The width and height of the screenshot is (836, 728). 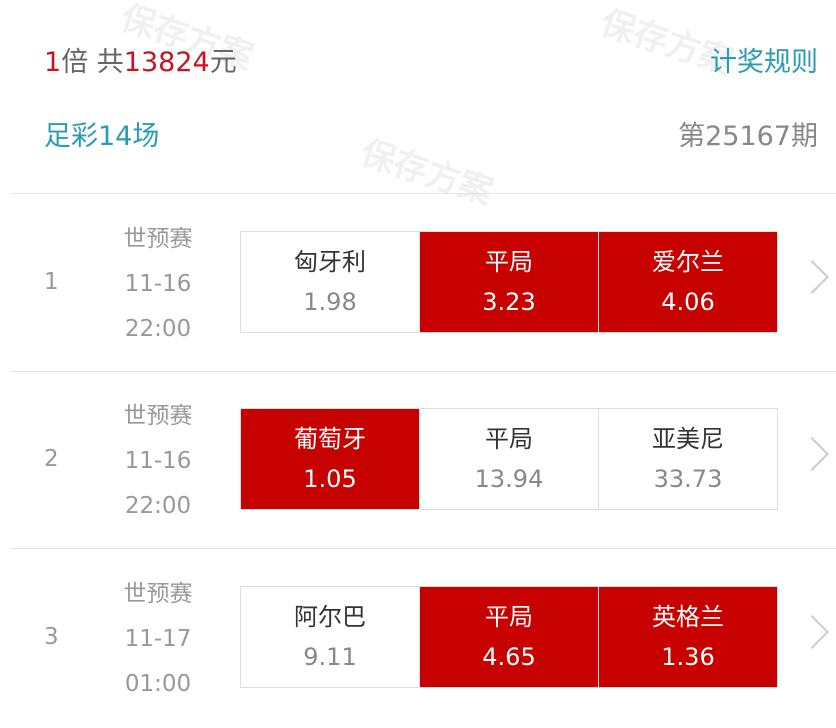 I want to click on bet-option: 亚美尼 33.73, so click(x=688, y=459).